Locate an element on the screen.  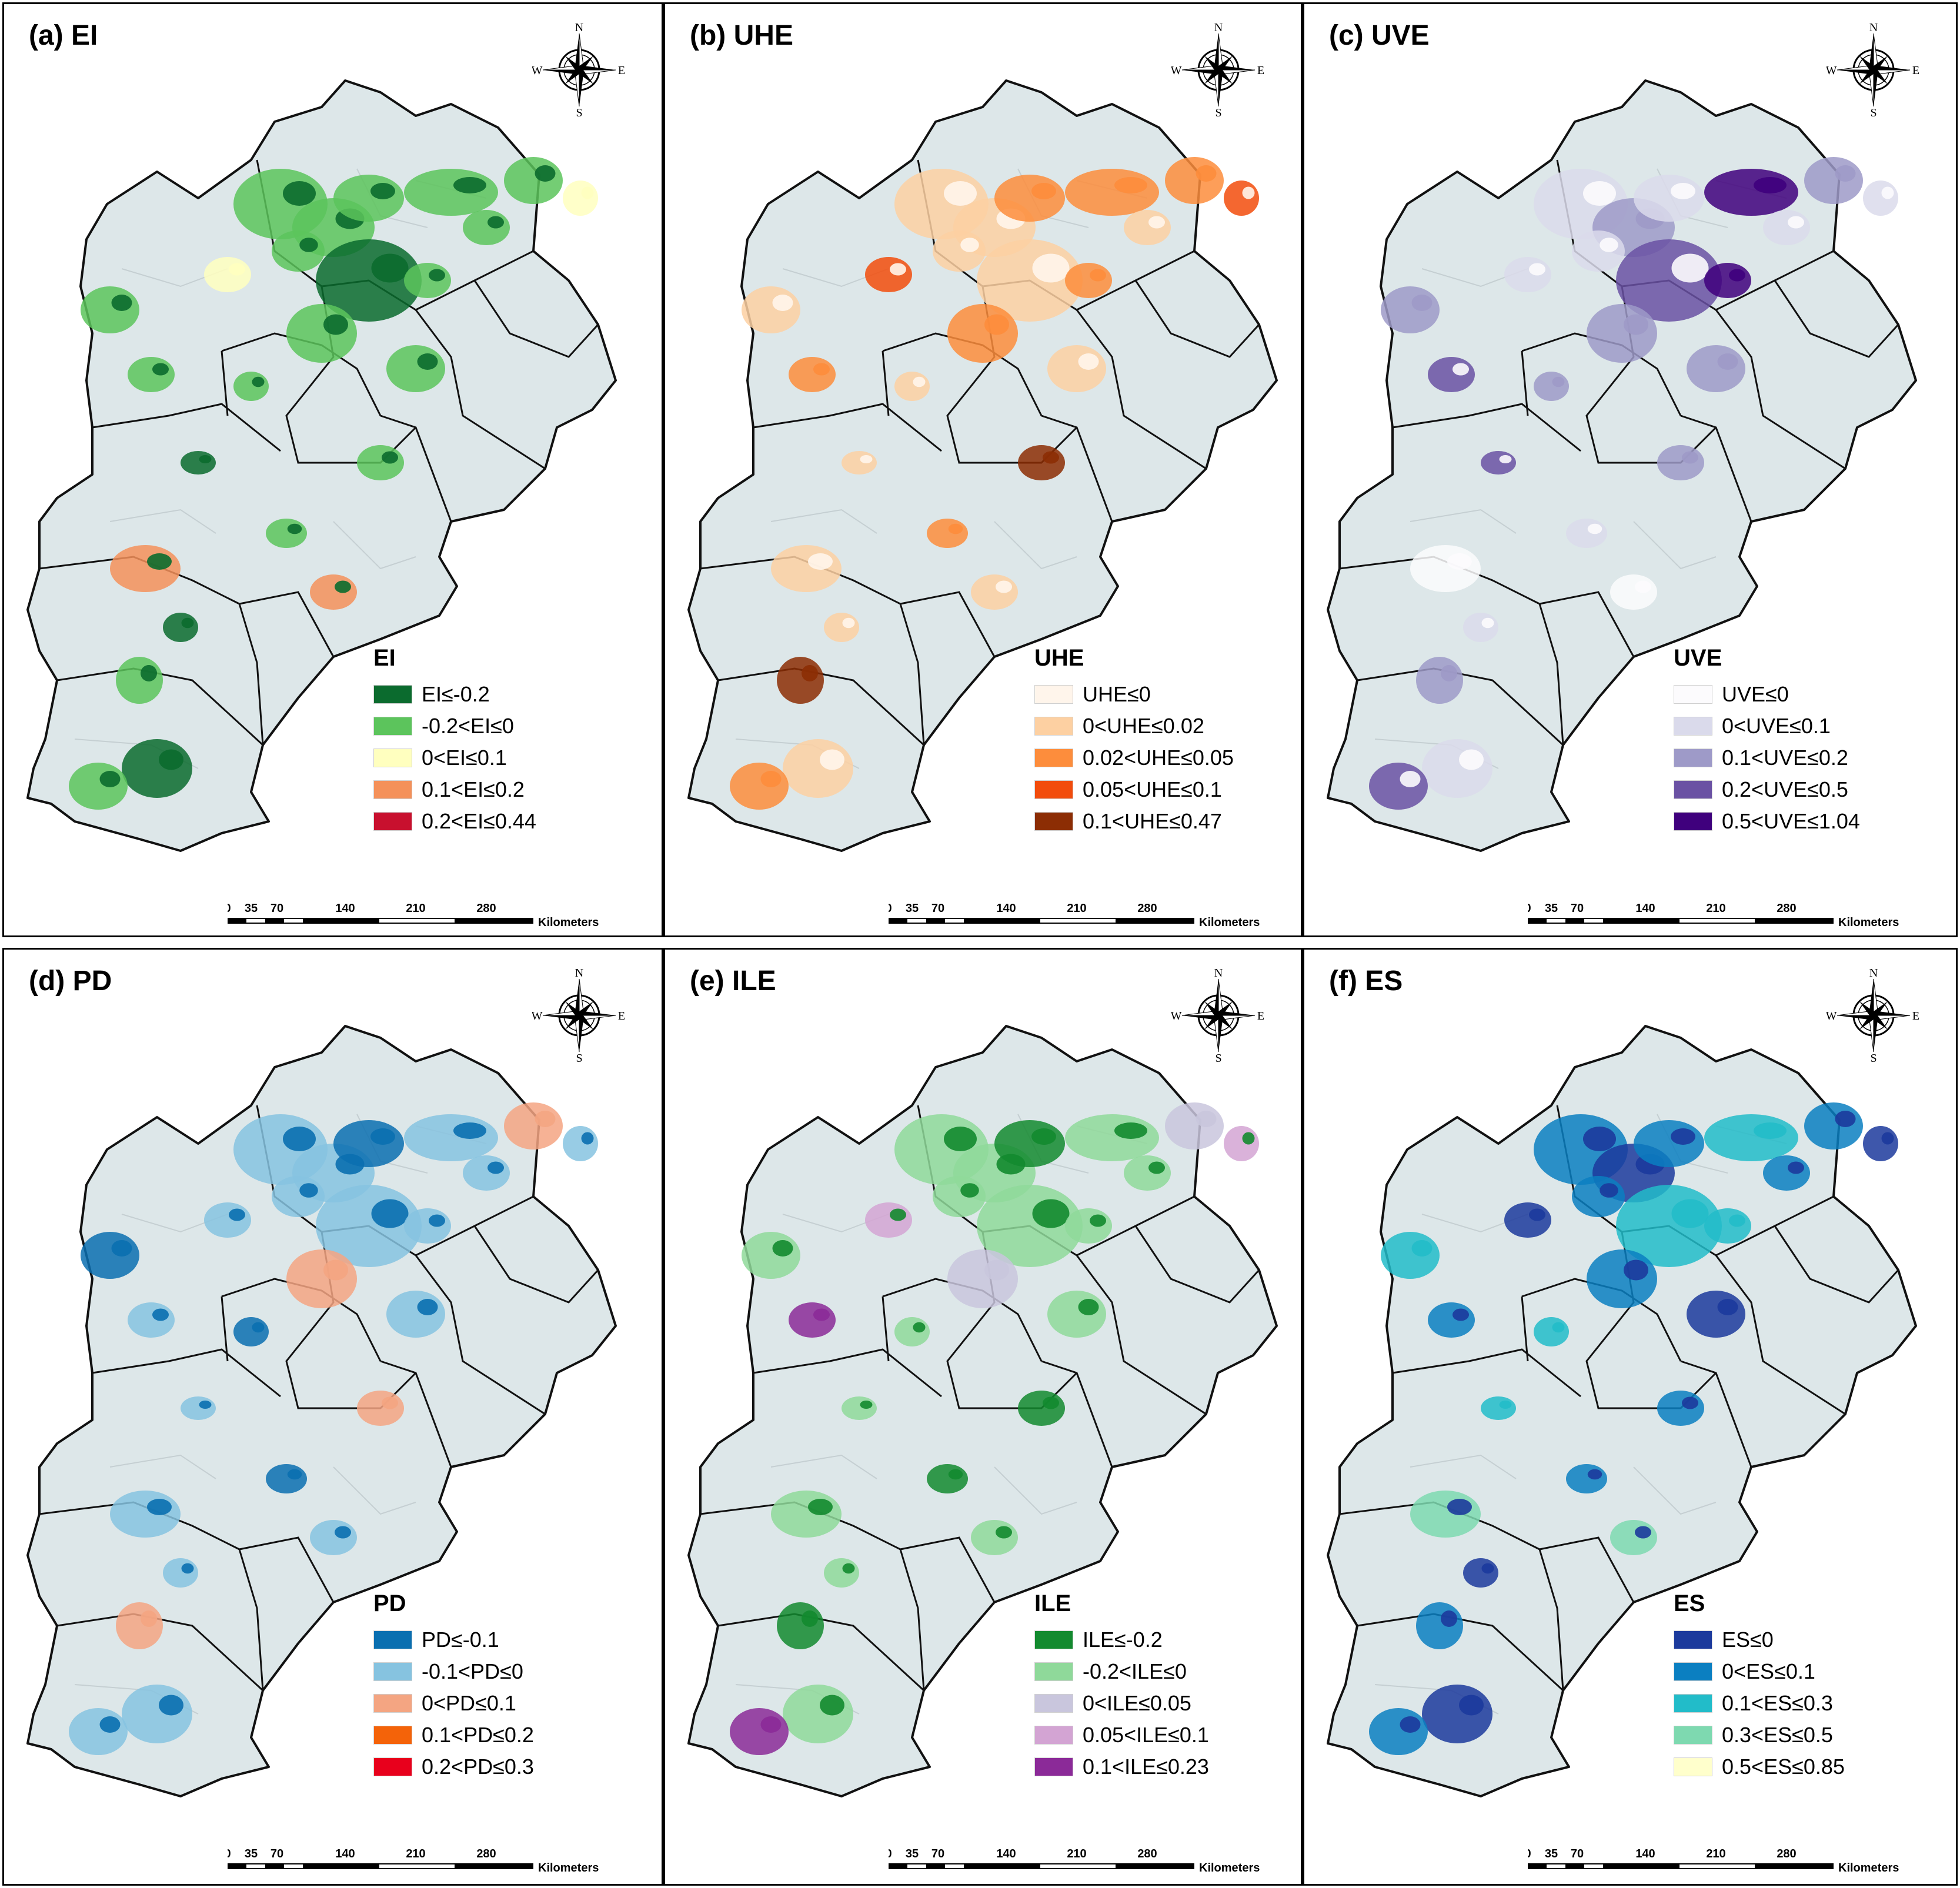
legend-label: 0.02<UHE≤0.05 is located at coordinates (1158, 758).